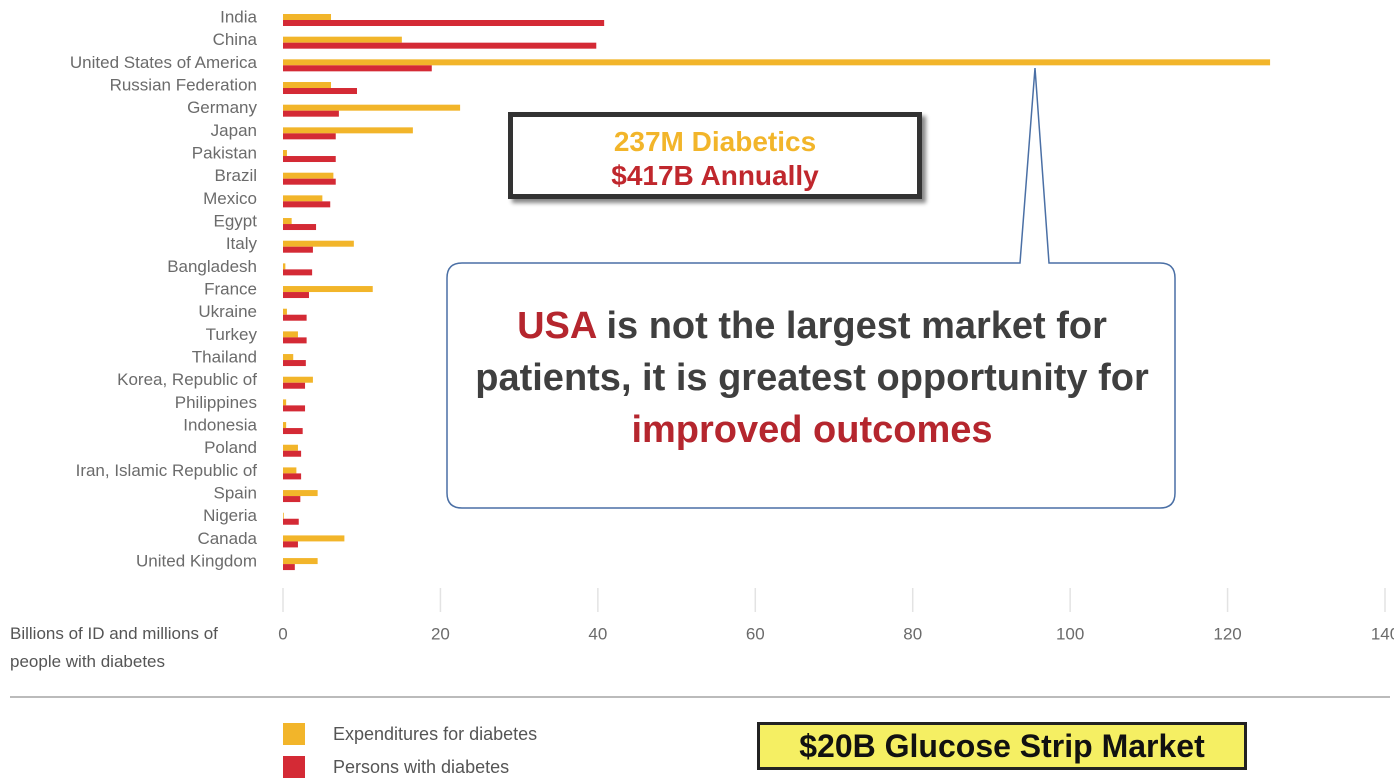 The height and width of the screenshot is (781, 1394). I want to click on x-tick-label: 0, so click(282, 633).